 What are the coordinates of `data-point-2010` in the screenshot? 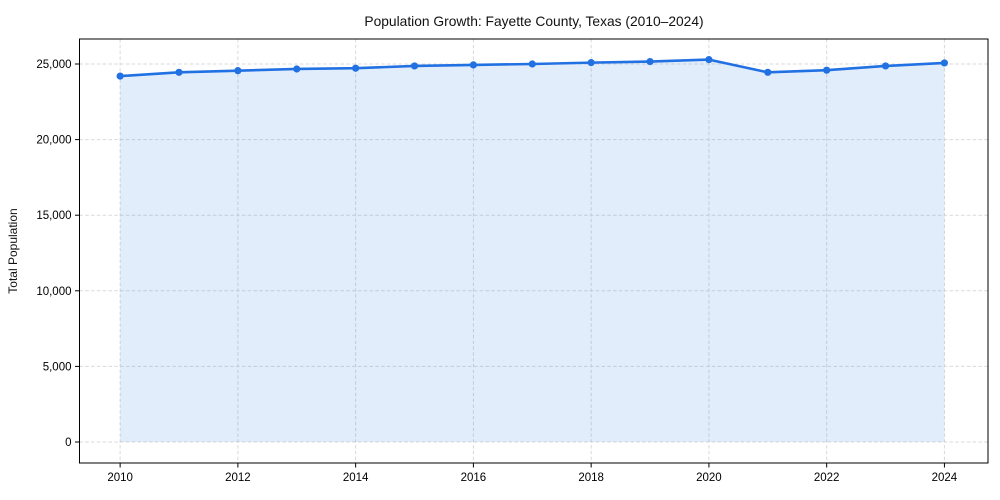 It's located at (120, 76).